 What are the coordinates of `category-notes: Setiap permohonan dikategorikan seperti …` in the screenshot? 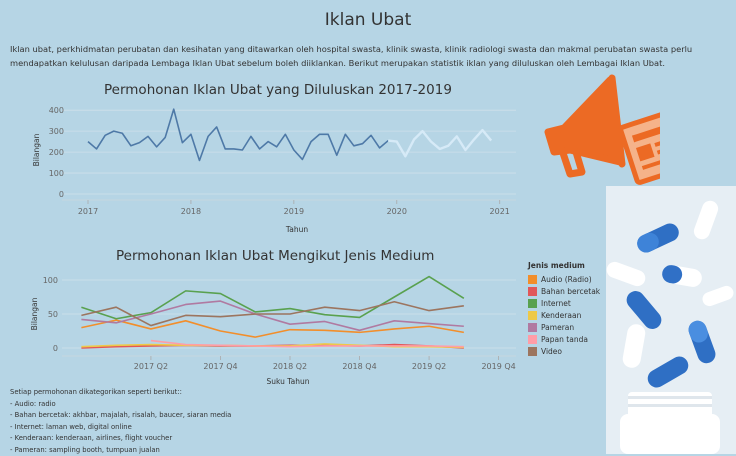 It's located at (120, 421).